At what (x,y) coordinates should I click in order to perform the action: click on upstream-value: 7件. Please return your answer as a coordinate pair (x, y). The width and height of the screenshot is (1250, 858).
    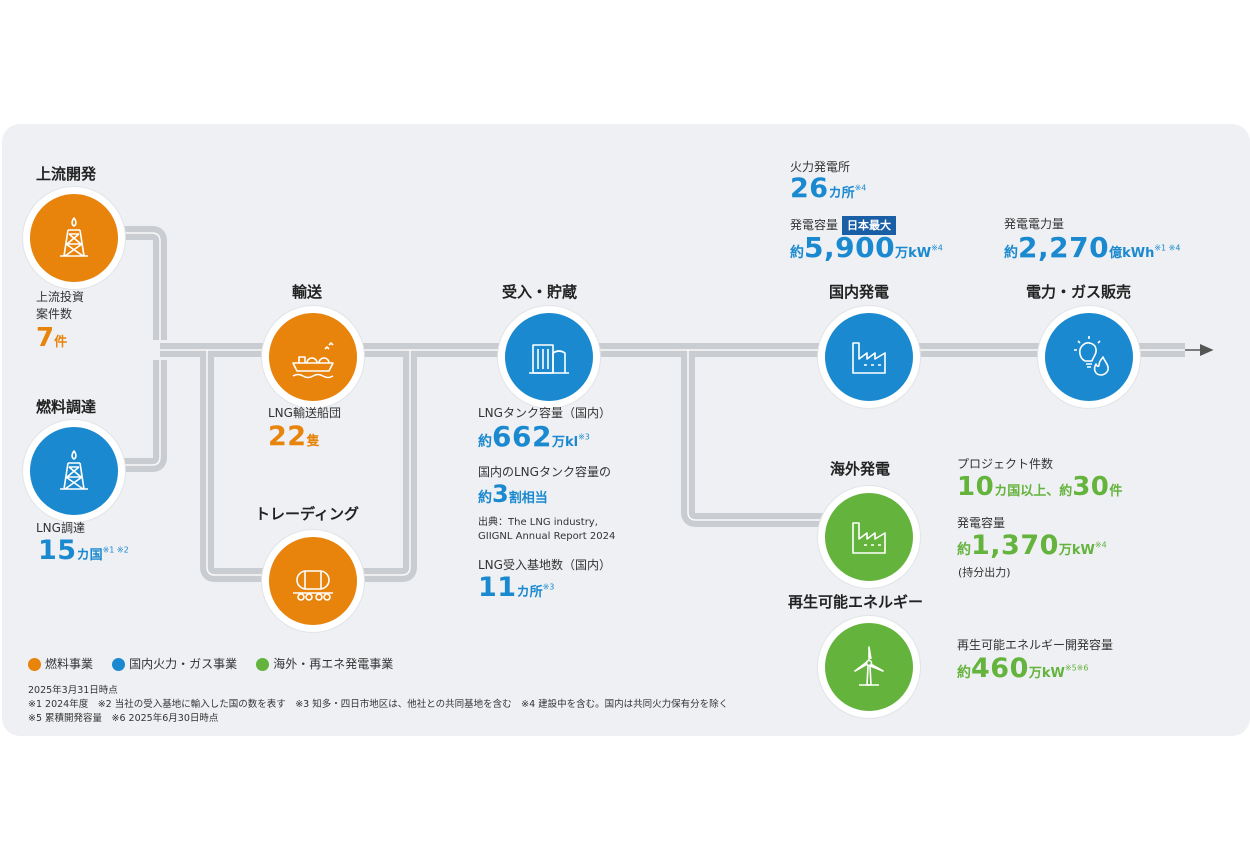
    Looking at the image, I should click on (52, 338).